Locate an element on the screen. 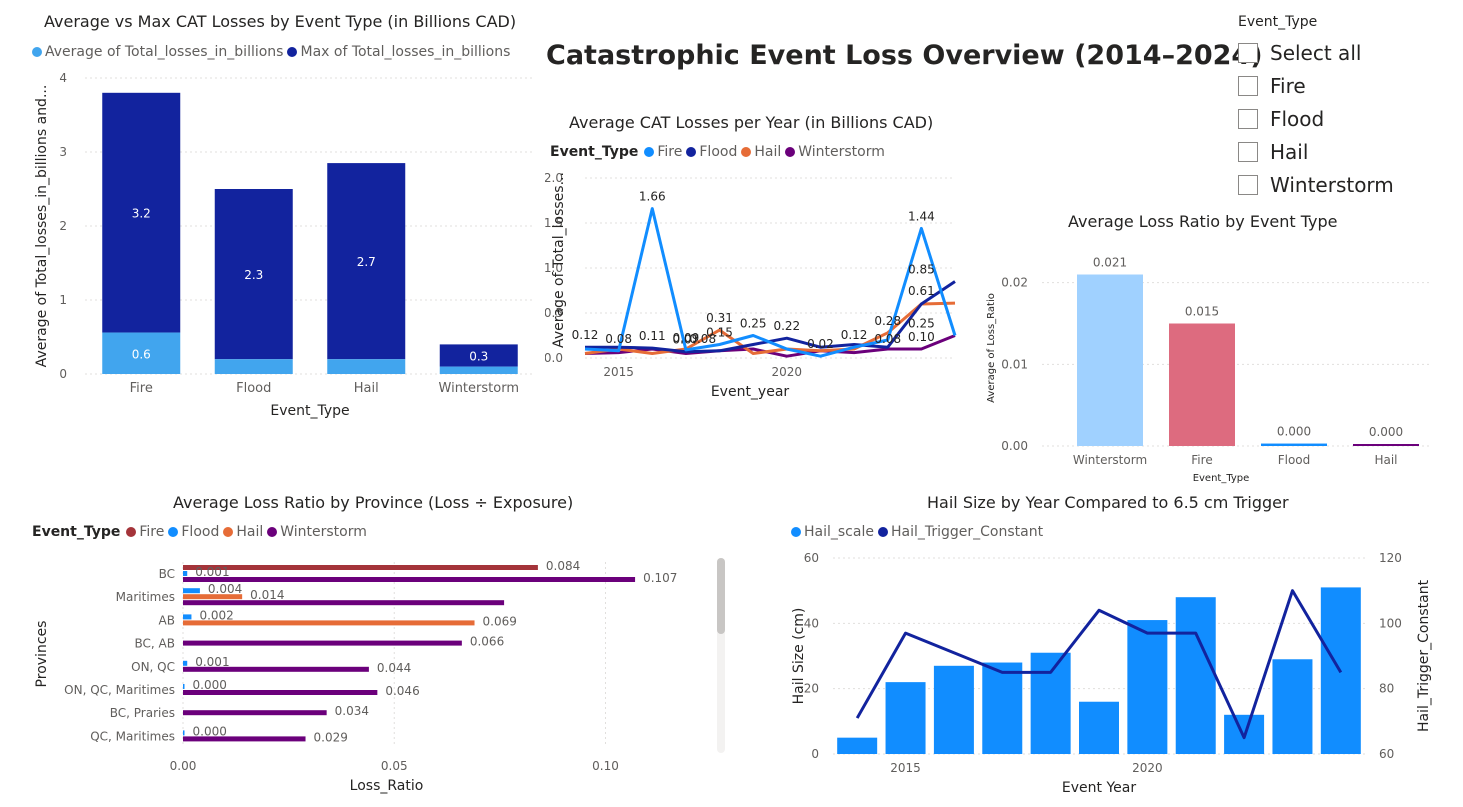  x-tick-label: 2020 is located at coordinates (1147, 768).